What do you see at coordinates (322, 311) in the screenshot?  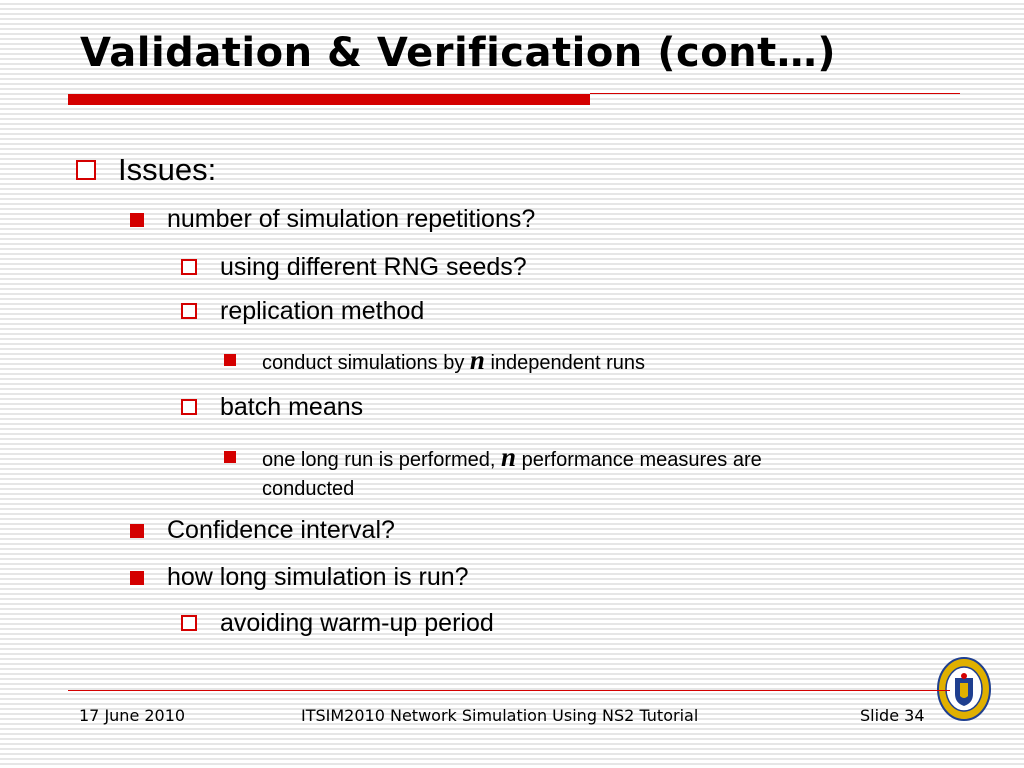 I see `bullet-text: replication method` at bounding box center [322, 311].